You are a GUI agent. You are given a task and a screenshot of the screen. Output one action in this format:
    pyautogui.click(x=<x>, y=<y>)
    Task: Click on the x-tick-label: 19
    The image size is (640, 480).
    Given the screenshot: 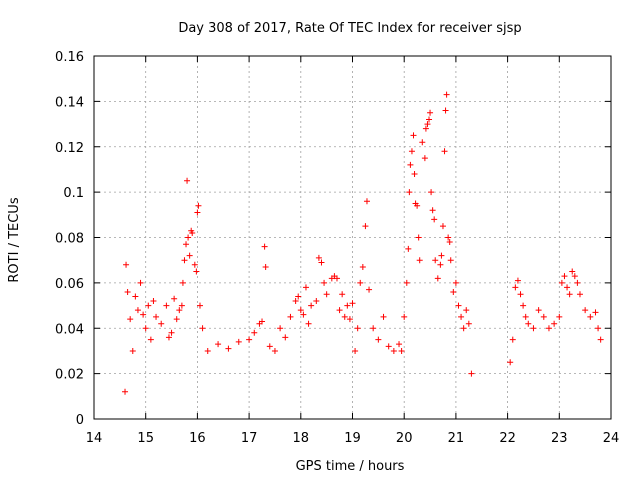 What is the action you would take?
    pyautogui.click(x=352, y=438)
    